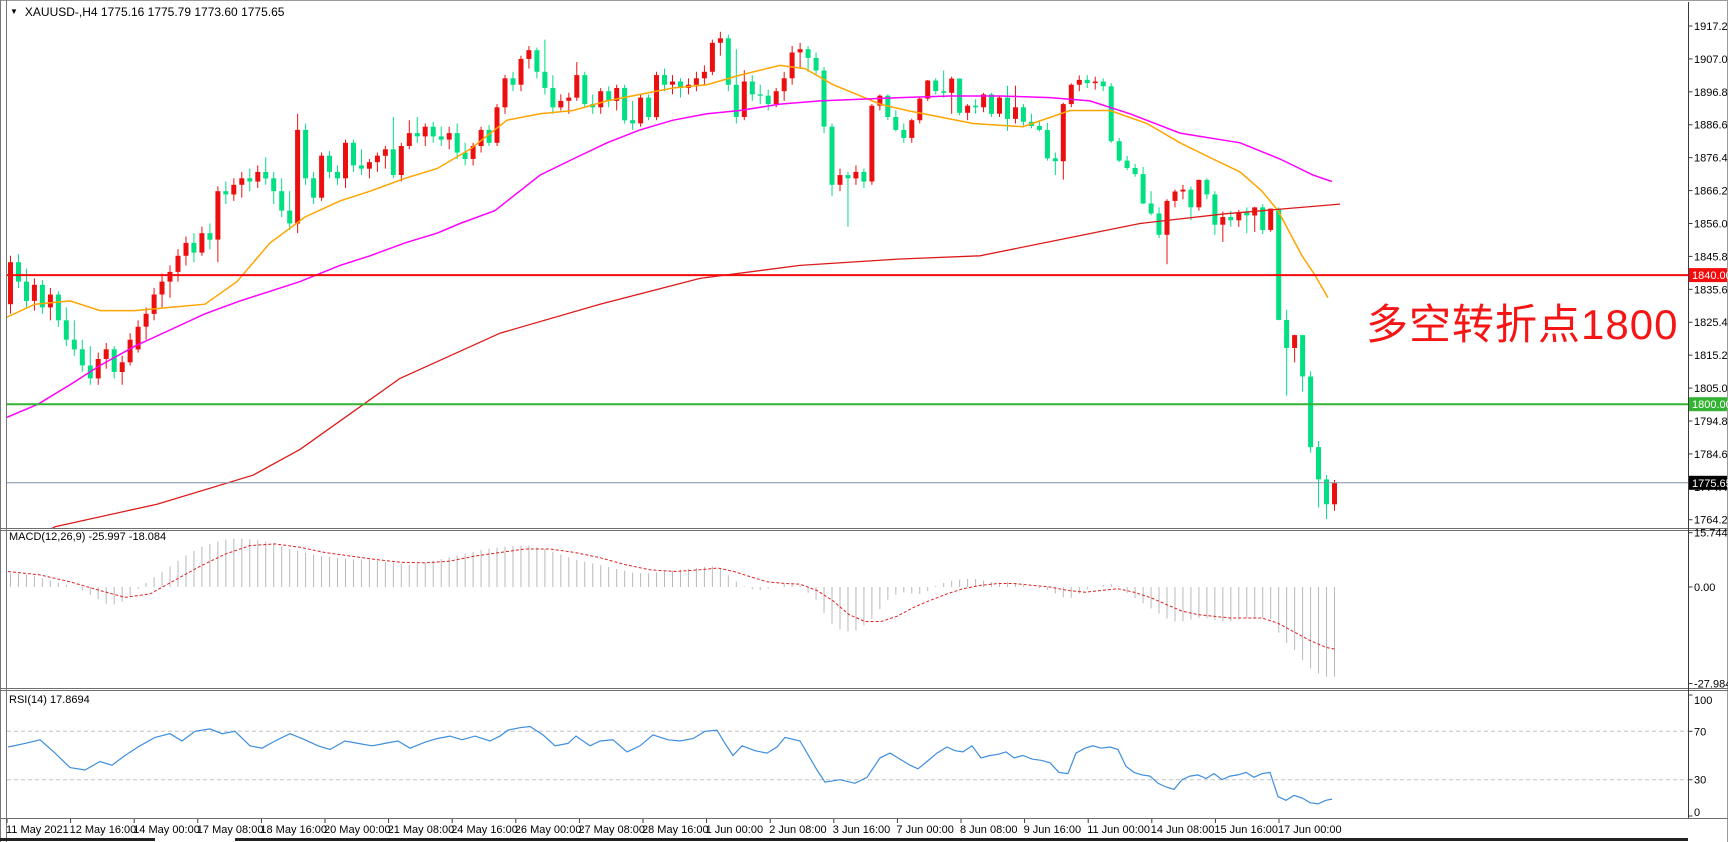 The height and width of the screenshot is (842, 1728). Describe the element at coordinates (77, 839) in the screenshot. I see `bottom-frame-segment` at that location.